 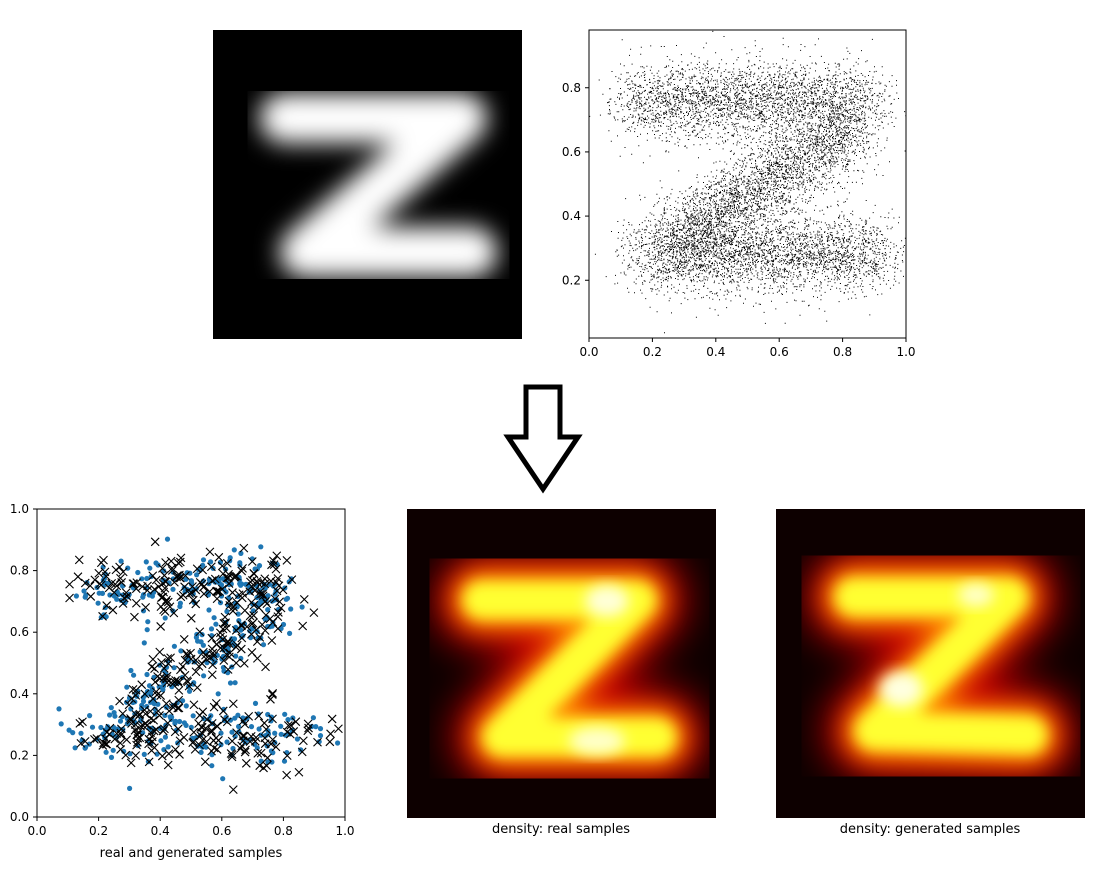 I want to click on panel-density-generated: density: generated samples, so click(x=930, y=673).